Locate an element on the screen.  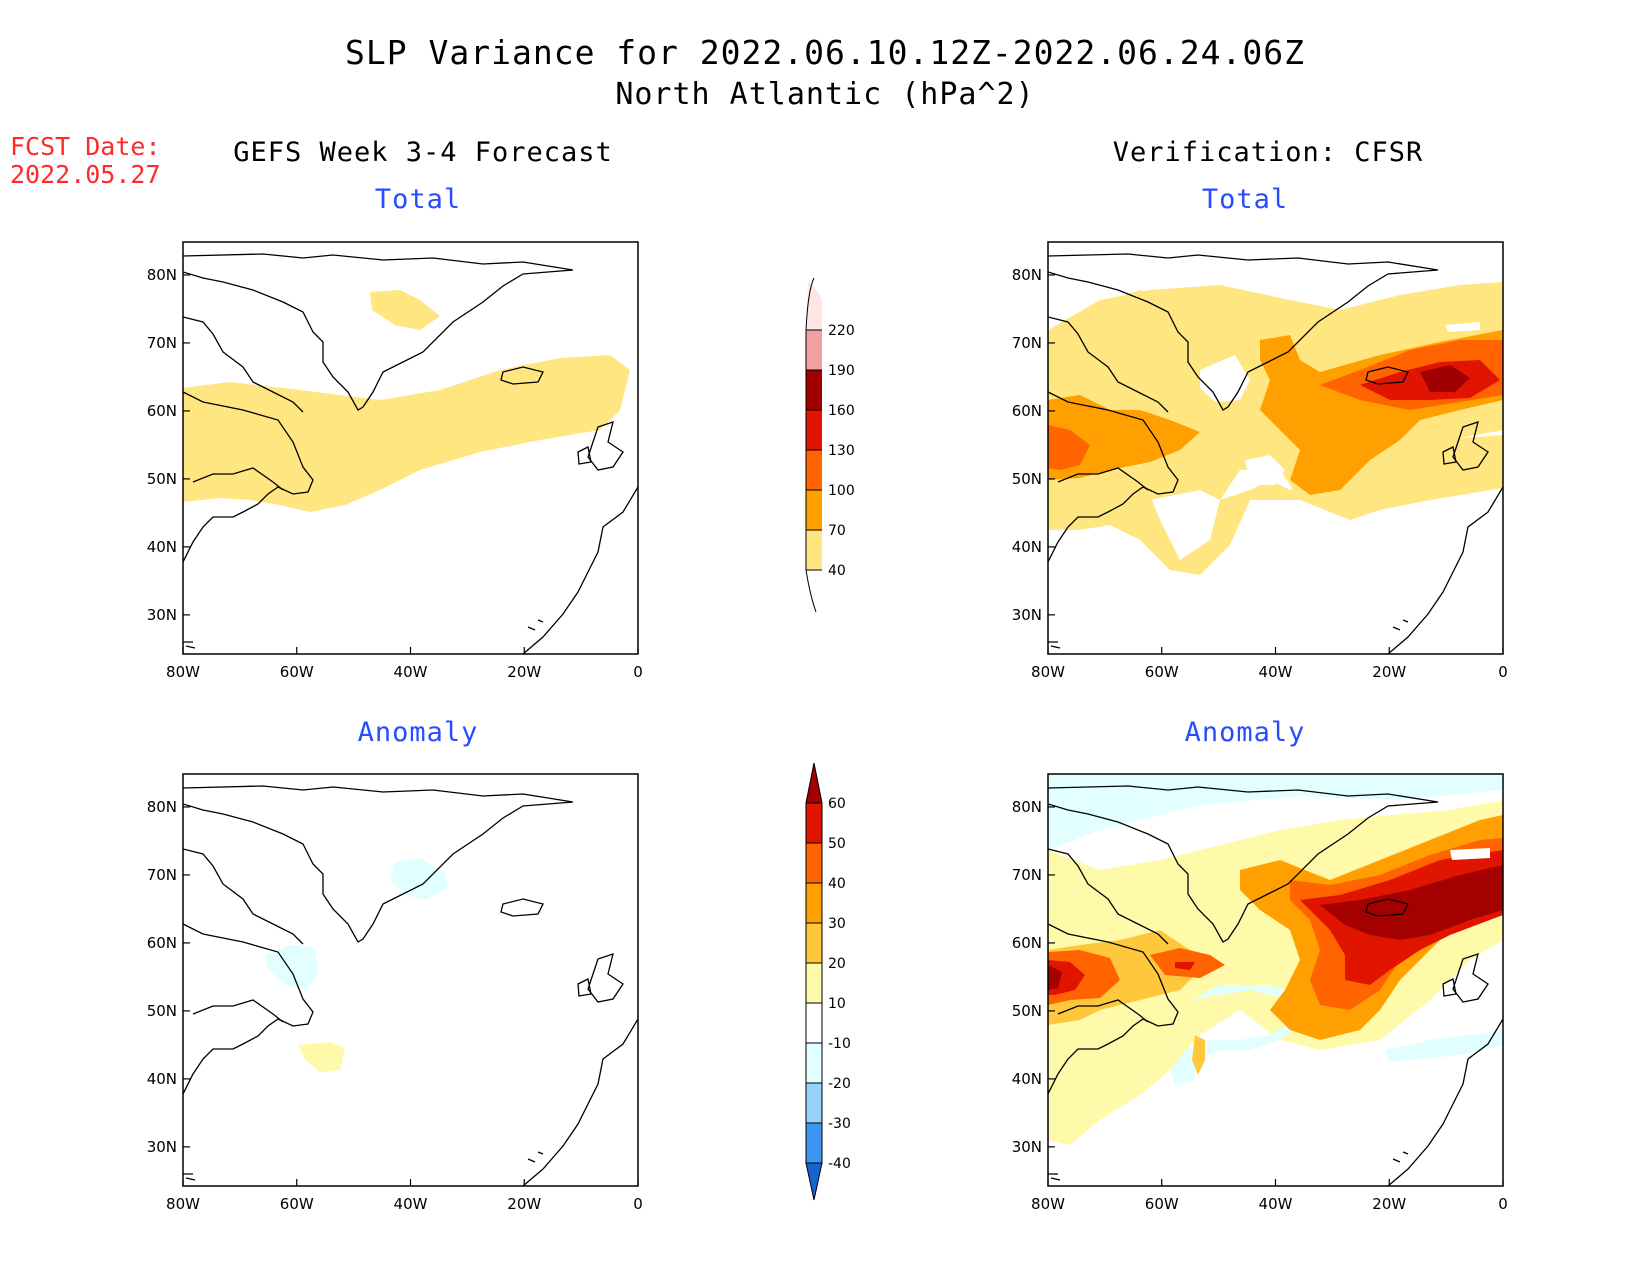
colorbar-label: 50 is located at coordinates (837, 844).